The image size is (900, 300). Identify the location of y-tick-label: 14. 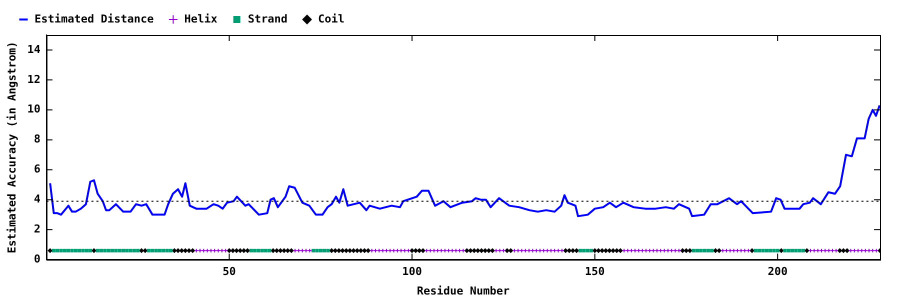
(34, 49).